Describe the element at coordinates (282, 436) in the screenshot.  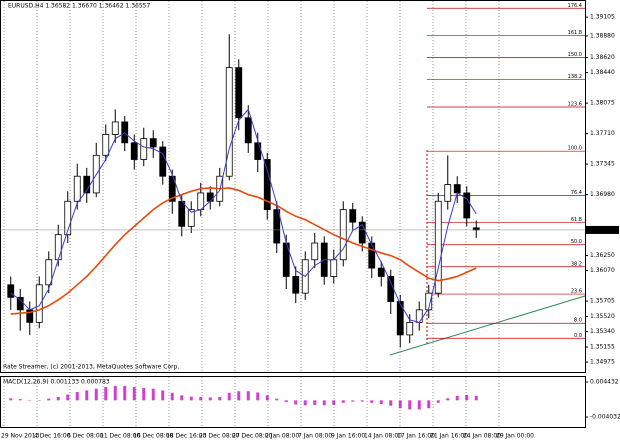
I see `x-tick-label: 2 Jan 08:00` at that location.